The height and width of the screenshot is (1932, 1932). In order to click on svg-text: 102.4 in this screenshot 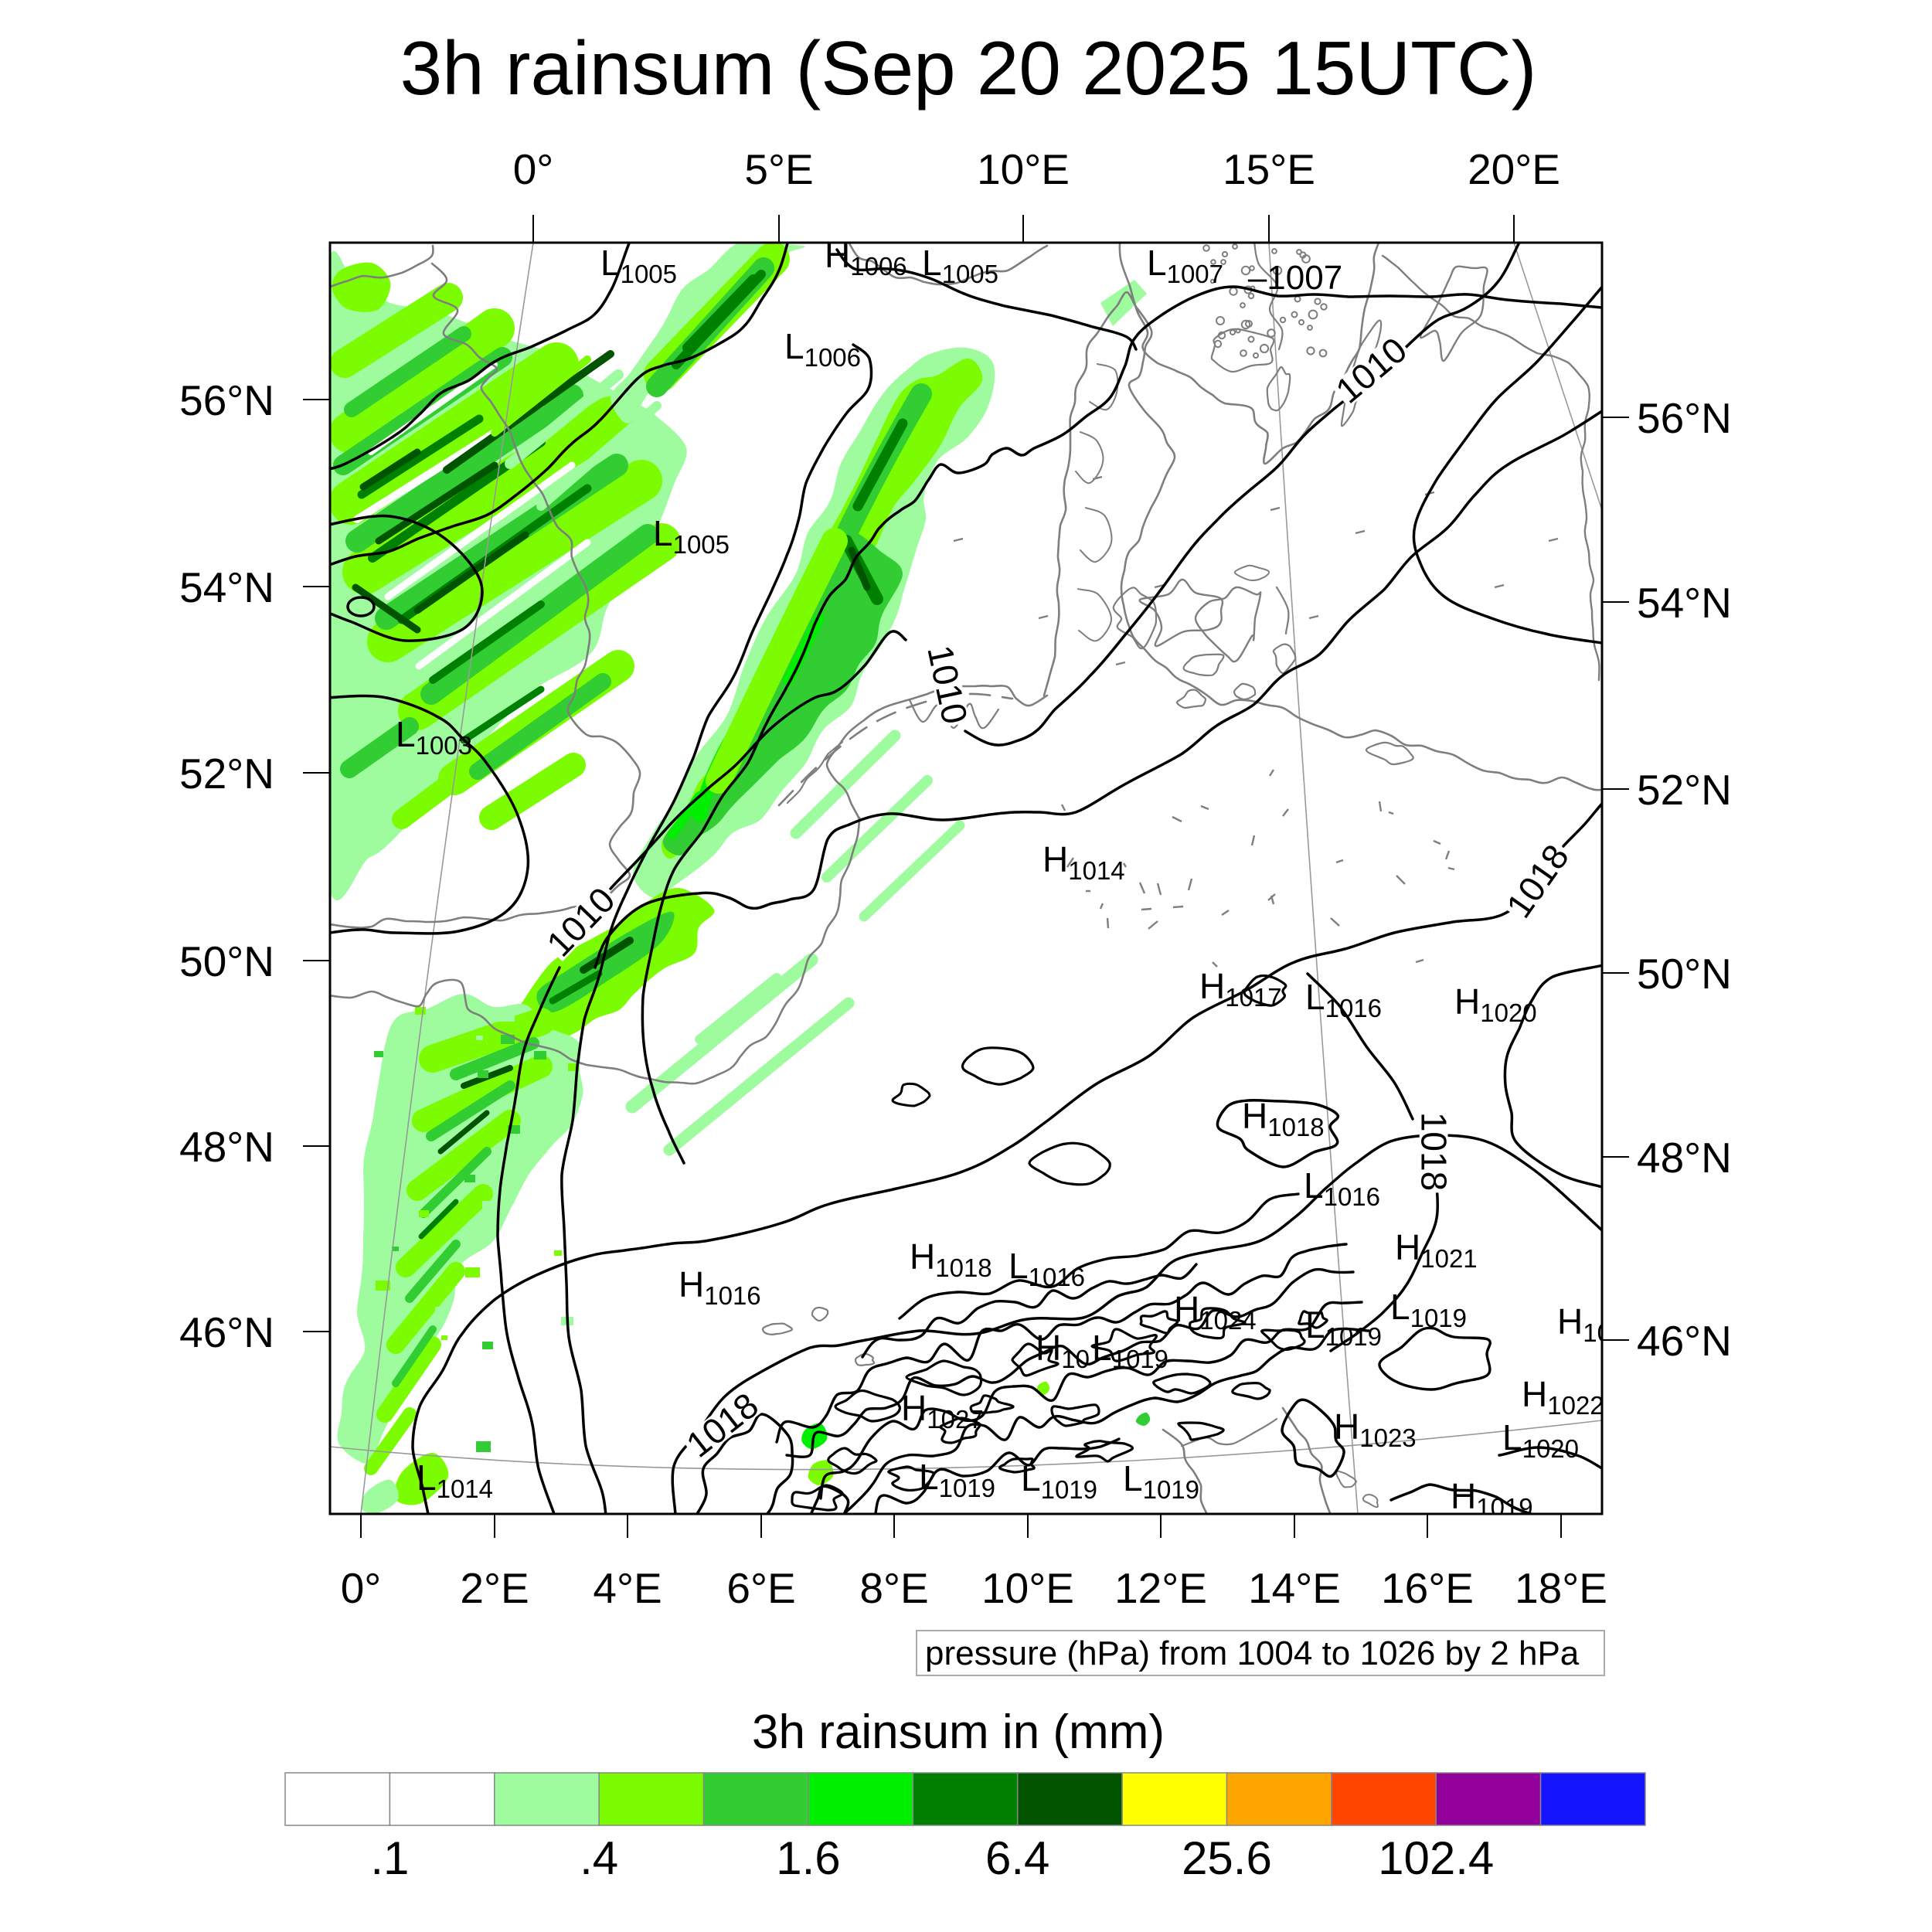, I will do `click(1436, 1858)`.